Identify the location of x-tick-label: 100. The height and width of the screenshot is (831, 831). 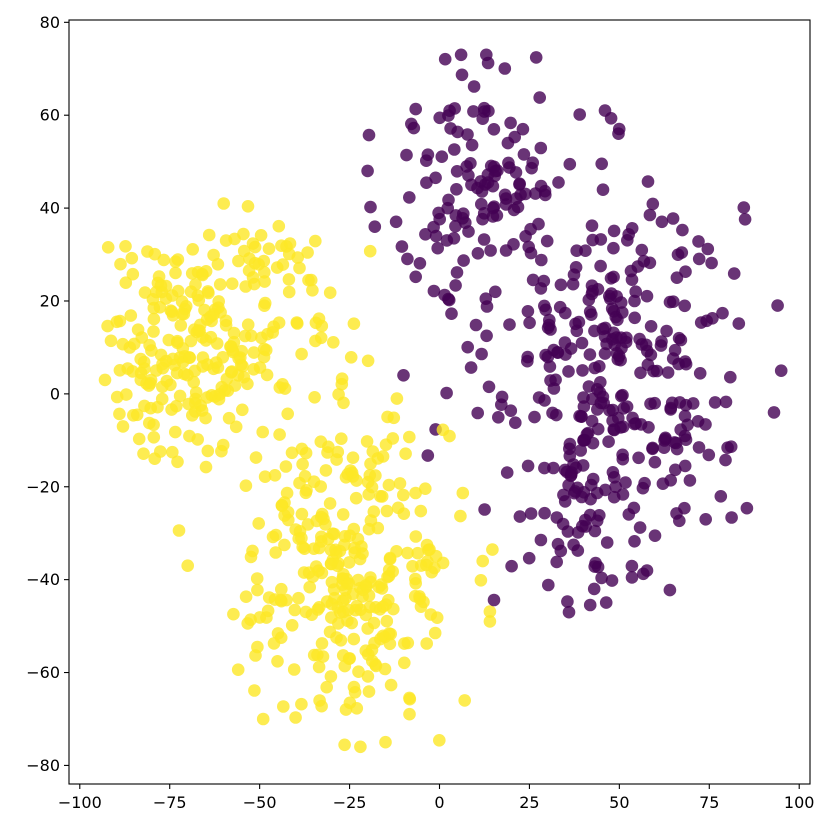
(799, 802).